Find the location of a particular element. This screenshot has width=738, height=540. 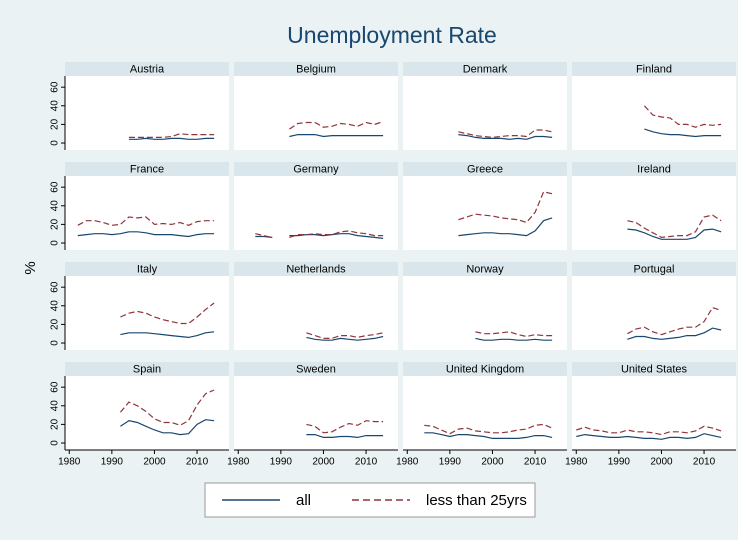

panel-title: United States is located at coordinates (654, 369).